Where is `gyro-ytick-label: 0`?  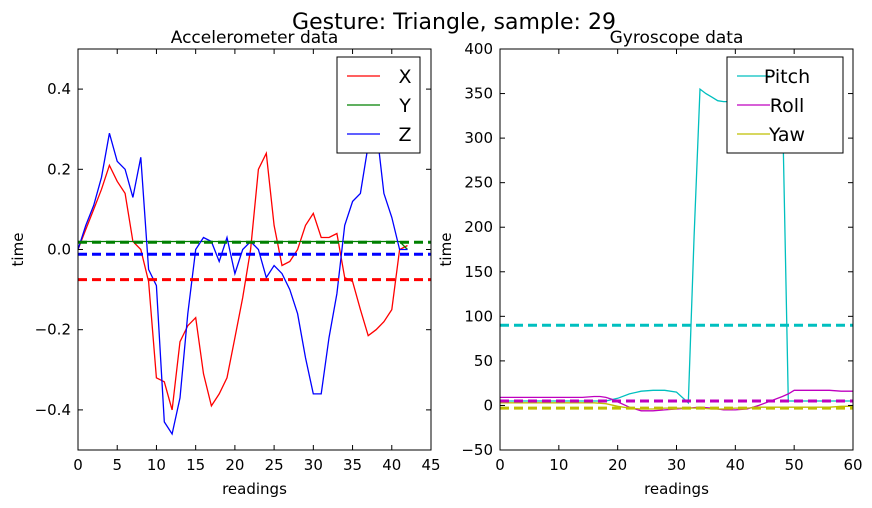
gyro-ytick-label: 0 is located at coordinates (488, 405).